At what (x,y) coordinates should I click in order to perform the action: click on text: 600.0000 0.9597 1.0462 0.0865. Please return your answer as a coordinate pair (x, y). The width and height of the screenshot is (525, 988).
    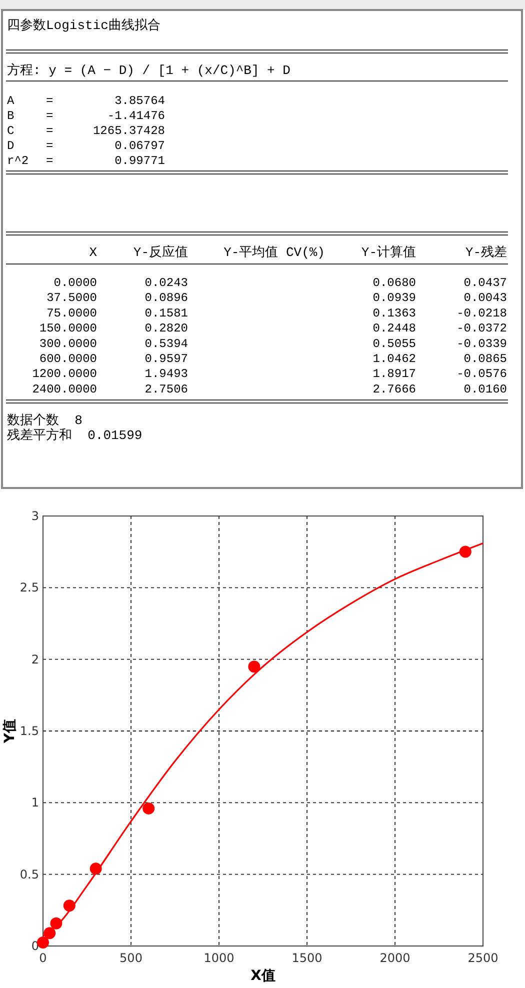
    Looking at the image, I should click on (273, 359).